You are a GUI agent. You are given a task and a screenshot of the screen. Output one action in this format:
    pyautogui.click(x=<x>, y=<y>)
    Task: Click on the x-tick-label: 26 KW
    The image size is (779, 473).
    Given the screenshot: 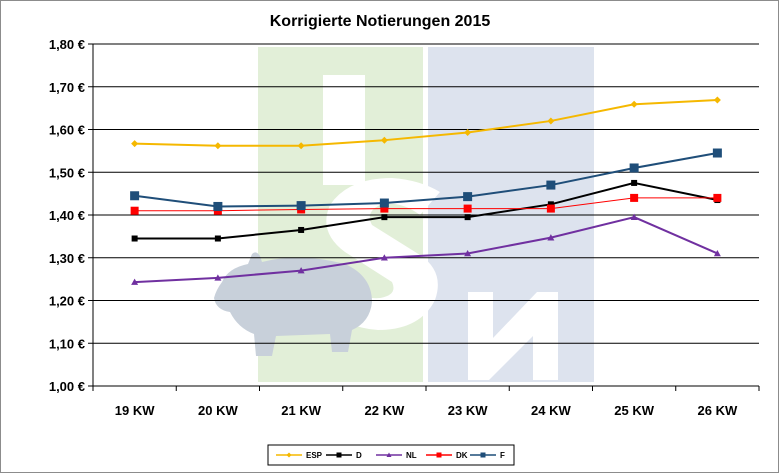 What is the action you would take?
    pyautogui.click(x=718, y=410)
    